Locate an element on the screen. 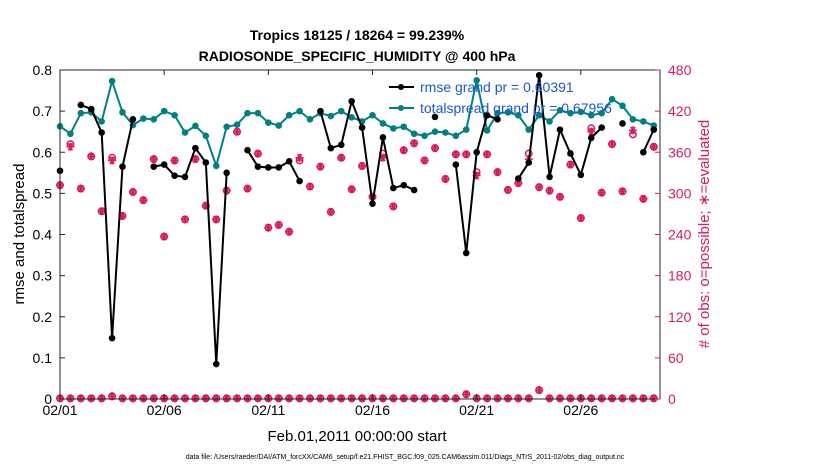  y-left-tick-label: 0 is located at coordinates (48, 399).